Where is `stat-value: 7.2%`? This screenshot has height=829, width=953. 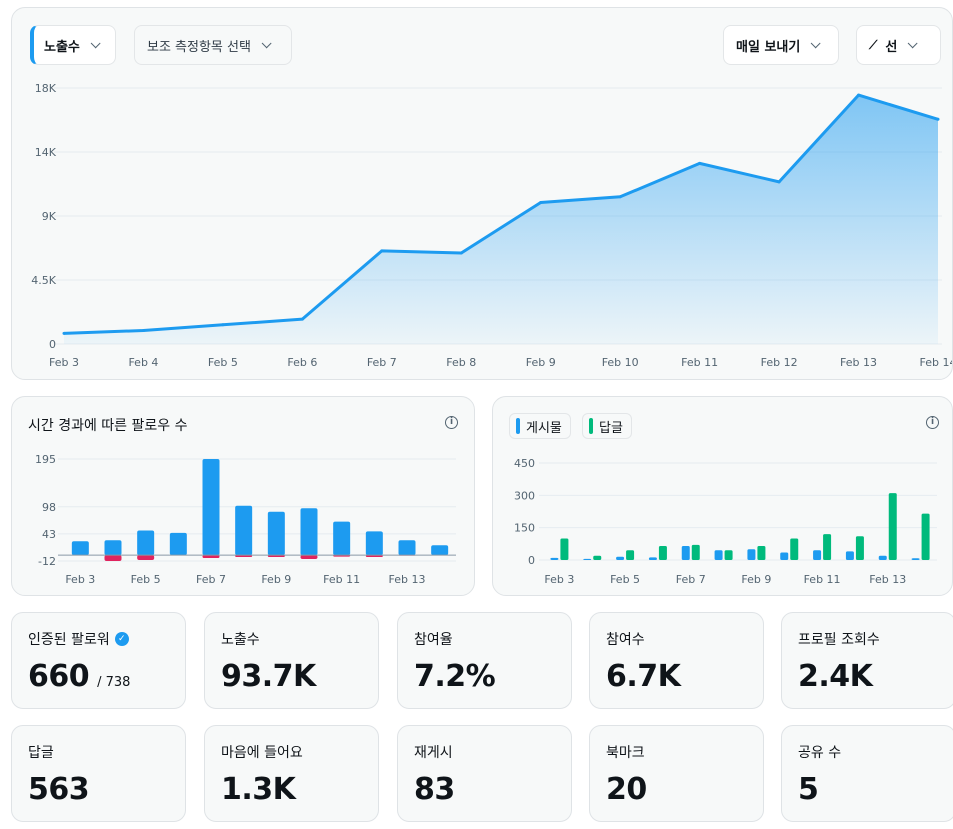 stat-value: 7.2% is located at coordinates (455, 676).